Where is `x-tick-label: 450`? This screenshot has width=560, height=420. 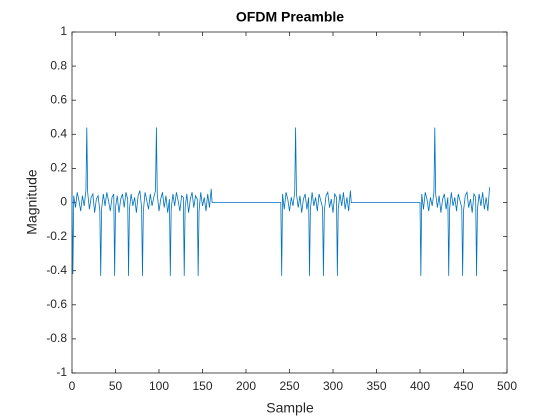 x-tick-label: 450 is located at coordinates (463, 386).